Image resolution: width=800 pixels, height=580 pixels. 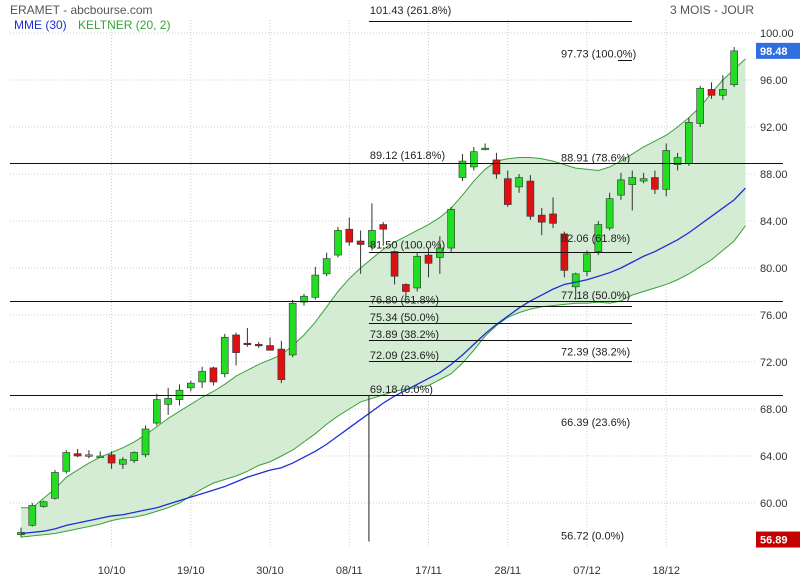 What do you see at coordinates (595, 158) in the screenshot?
I see `fibonacci-label: 88.91 (78.6%)` at bounding box center [595, 158].